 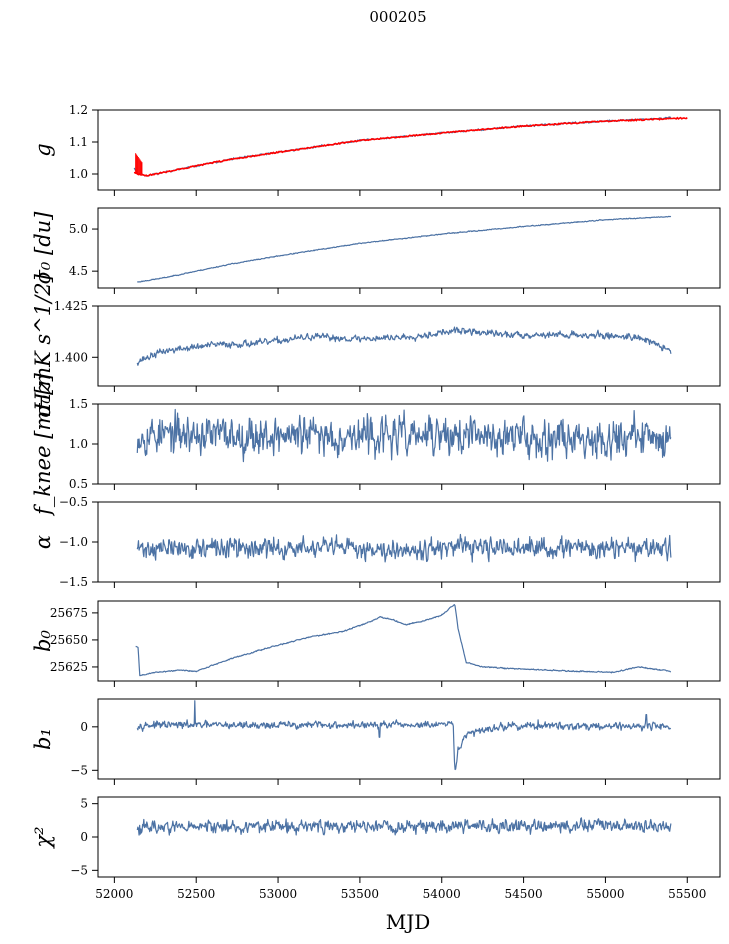 I want to click on panel-g: 1.0 1.1 1.2 g, so click(x=376, y=149).